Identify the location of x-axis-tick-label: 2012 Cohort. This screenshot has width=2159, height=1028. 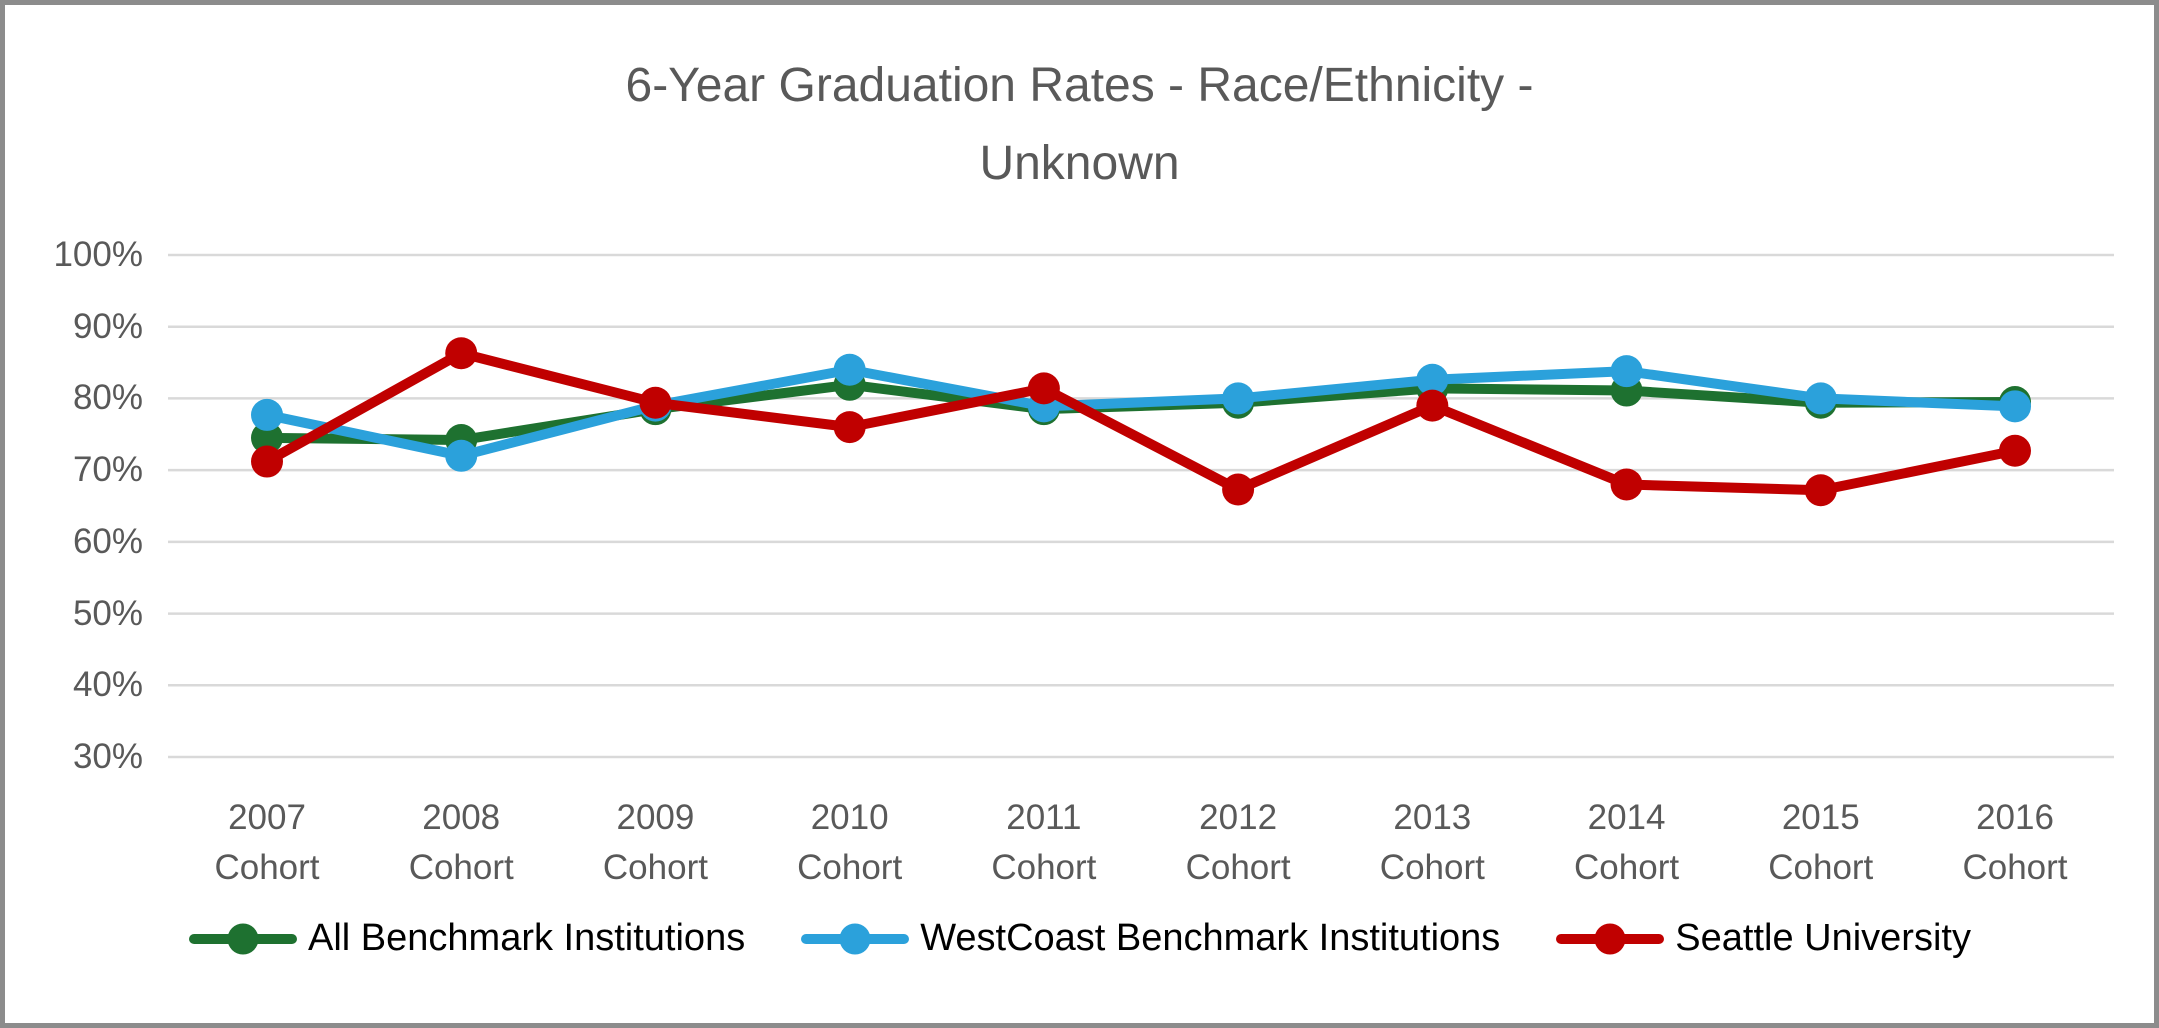
(1238, 843).